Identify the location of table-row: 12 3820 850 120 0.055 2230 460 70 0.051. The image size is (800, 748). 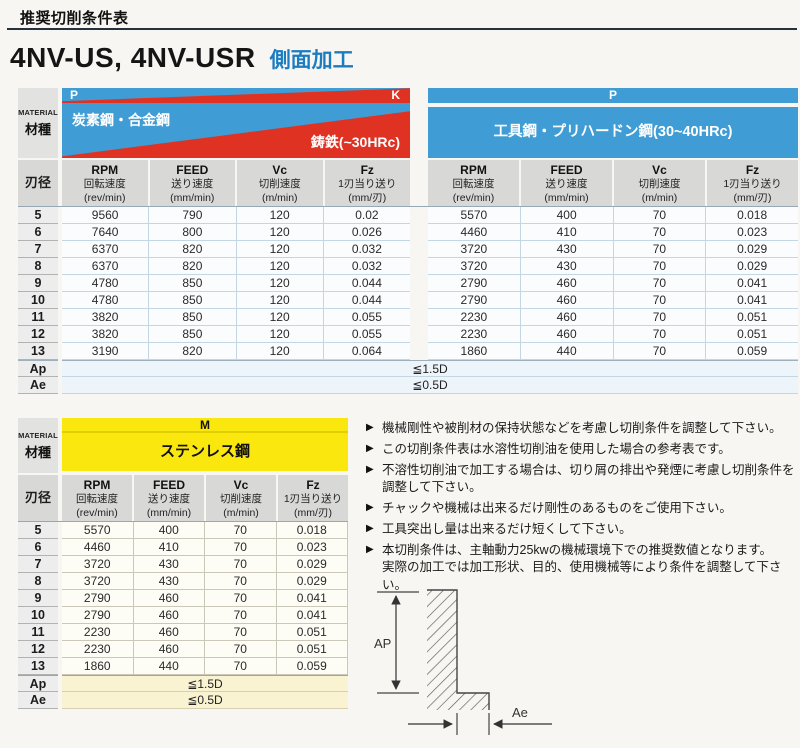
(408, 334).